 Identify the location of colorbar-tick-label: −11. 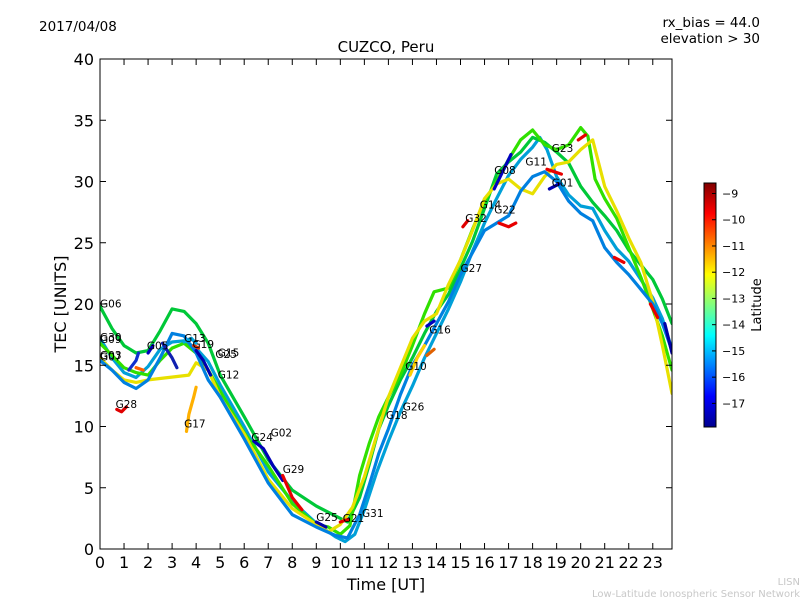
(733, 246).